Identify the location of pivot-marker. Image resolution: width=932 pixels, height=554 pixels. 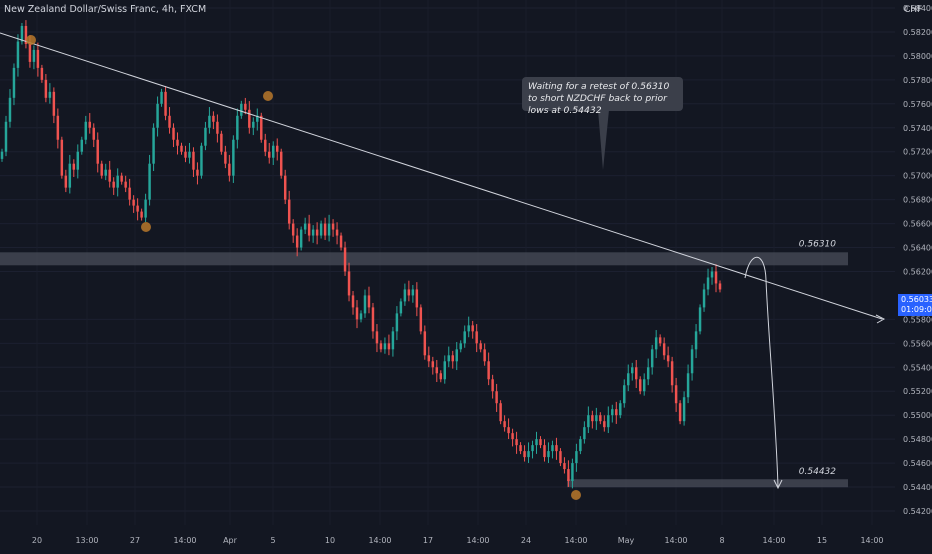
(31, 40).